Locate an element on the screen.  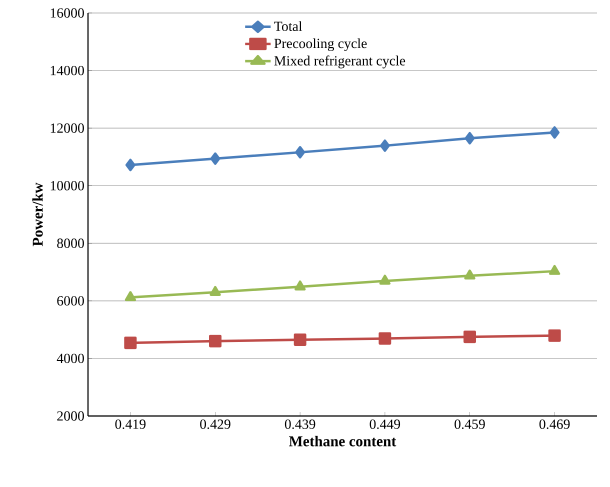
y-tick-label: 2000 is located at coordinates (70, 416).